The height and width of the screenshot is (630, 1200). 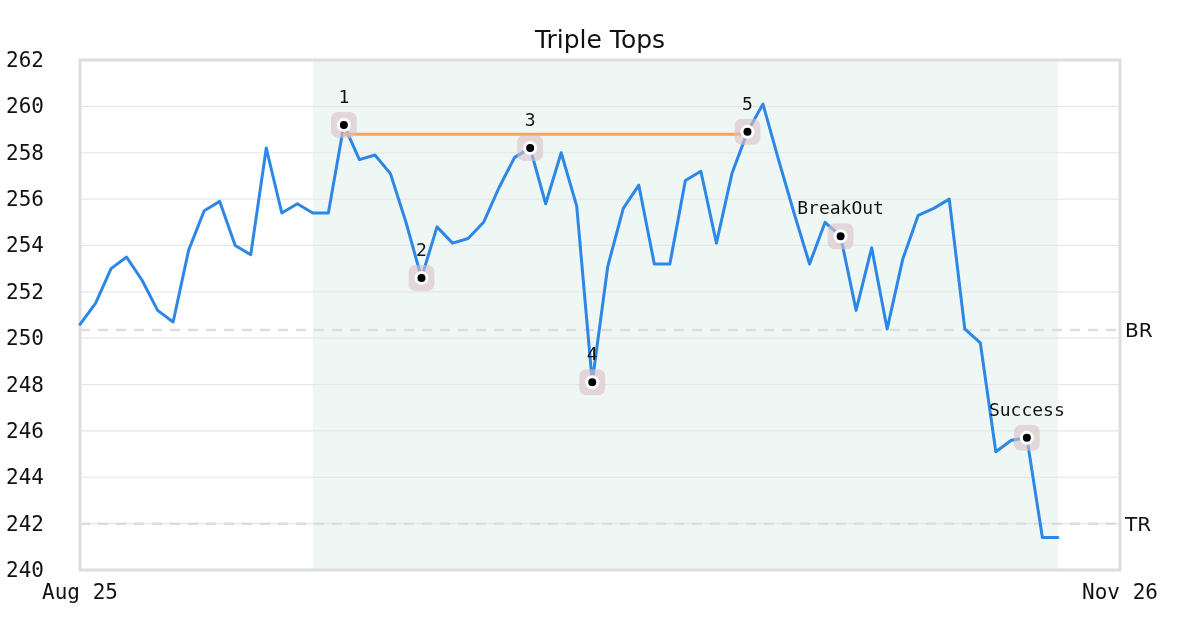 What do you see at coordinates (599, 39) in the screenshot?
I see `chart-title: Triple Tops` at bounding box center [599, 39].